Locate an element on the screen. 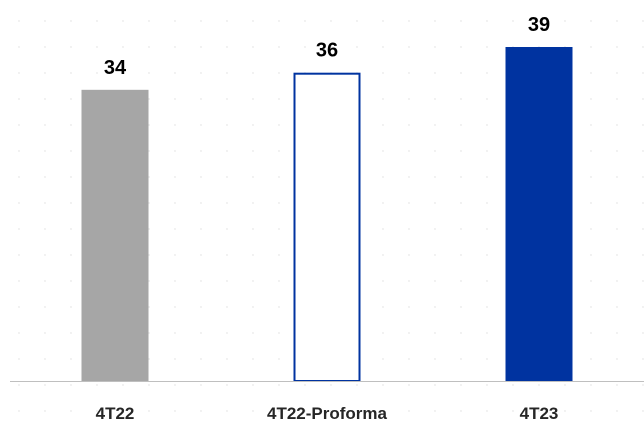 The image size is (644, 423). value-labels-layer: 34 36 39 is located at coordinates (327, 46).